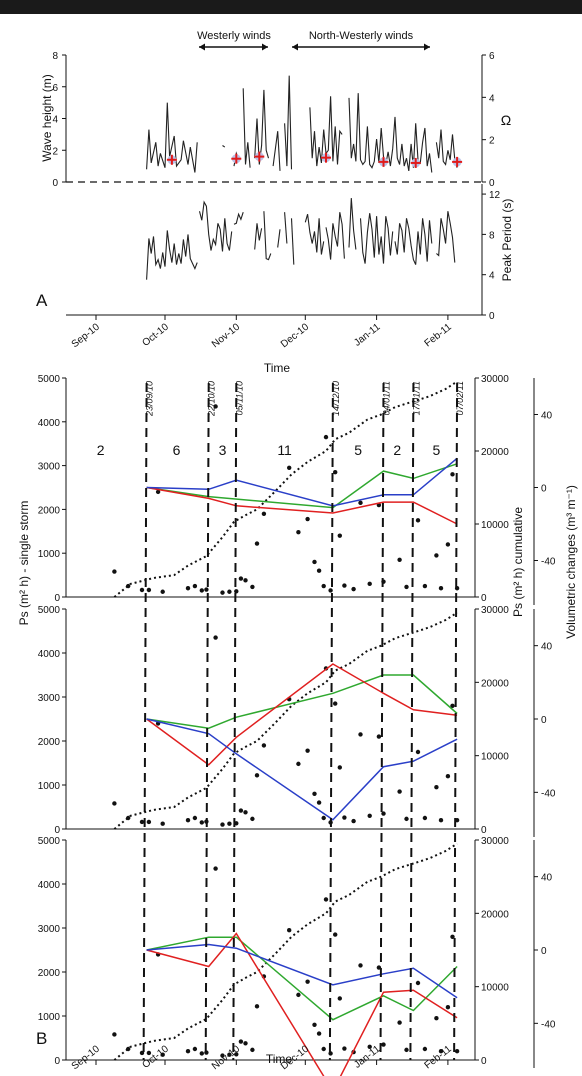 This screenshot has height=1076, width=582. What do you see at coordinates (234, 36) in the screenshot?
I see `westerly-winds-label: Westerly winds` at bounding box center [234, 36].